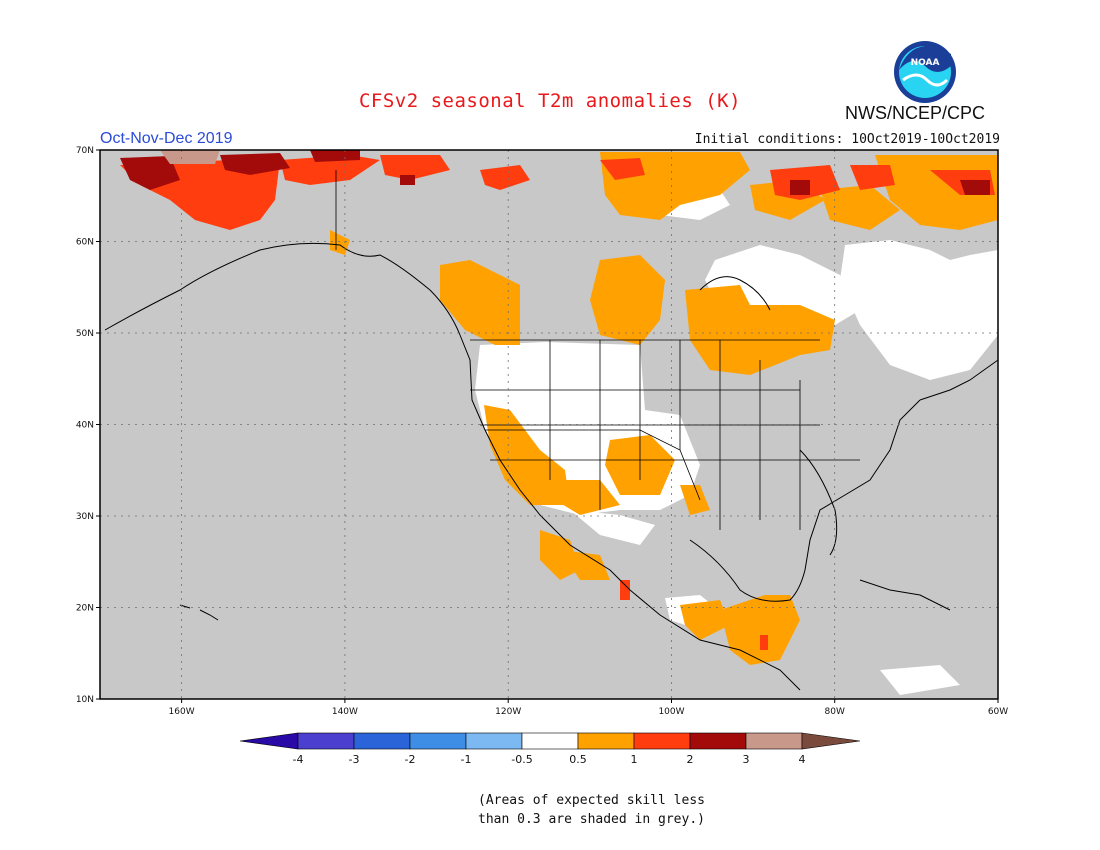 This screenshot has width=1100, height=850. I want to click on period-label: Oct-Nov-Dec 2019, so click(166, 138).